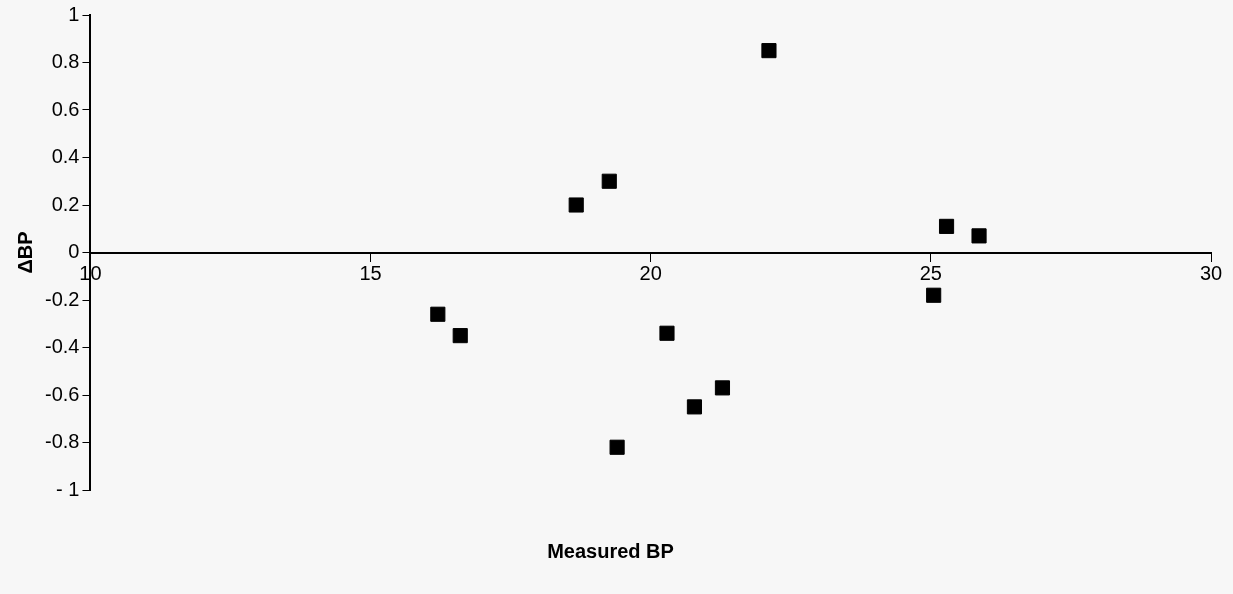  I want to click on y-tick-label: 0.2, so click(65, 203).